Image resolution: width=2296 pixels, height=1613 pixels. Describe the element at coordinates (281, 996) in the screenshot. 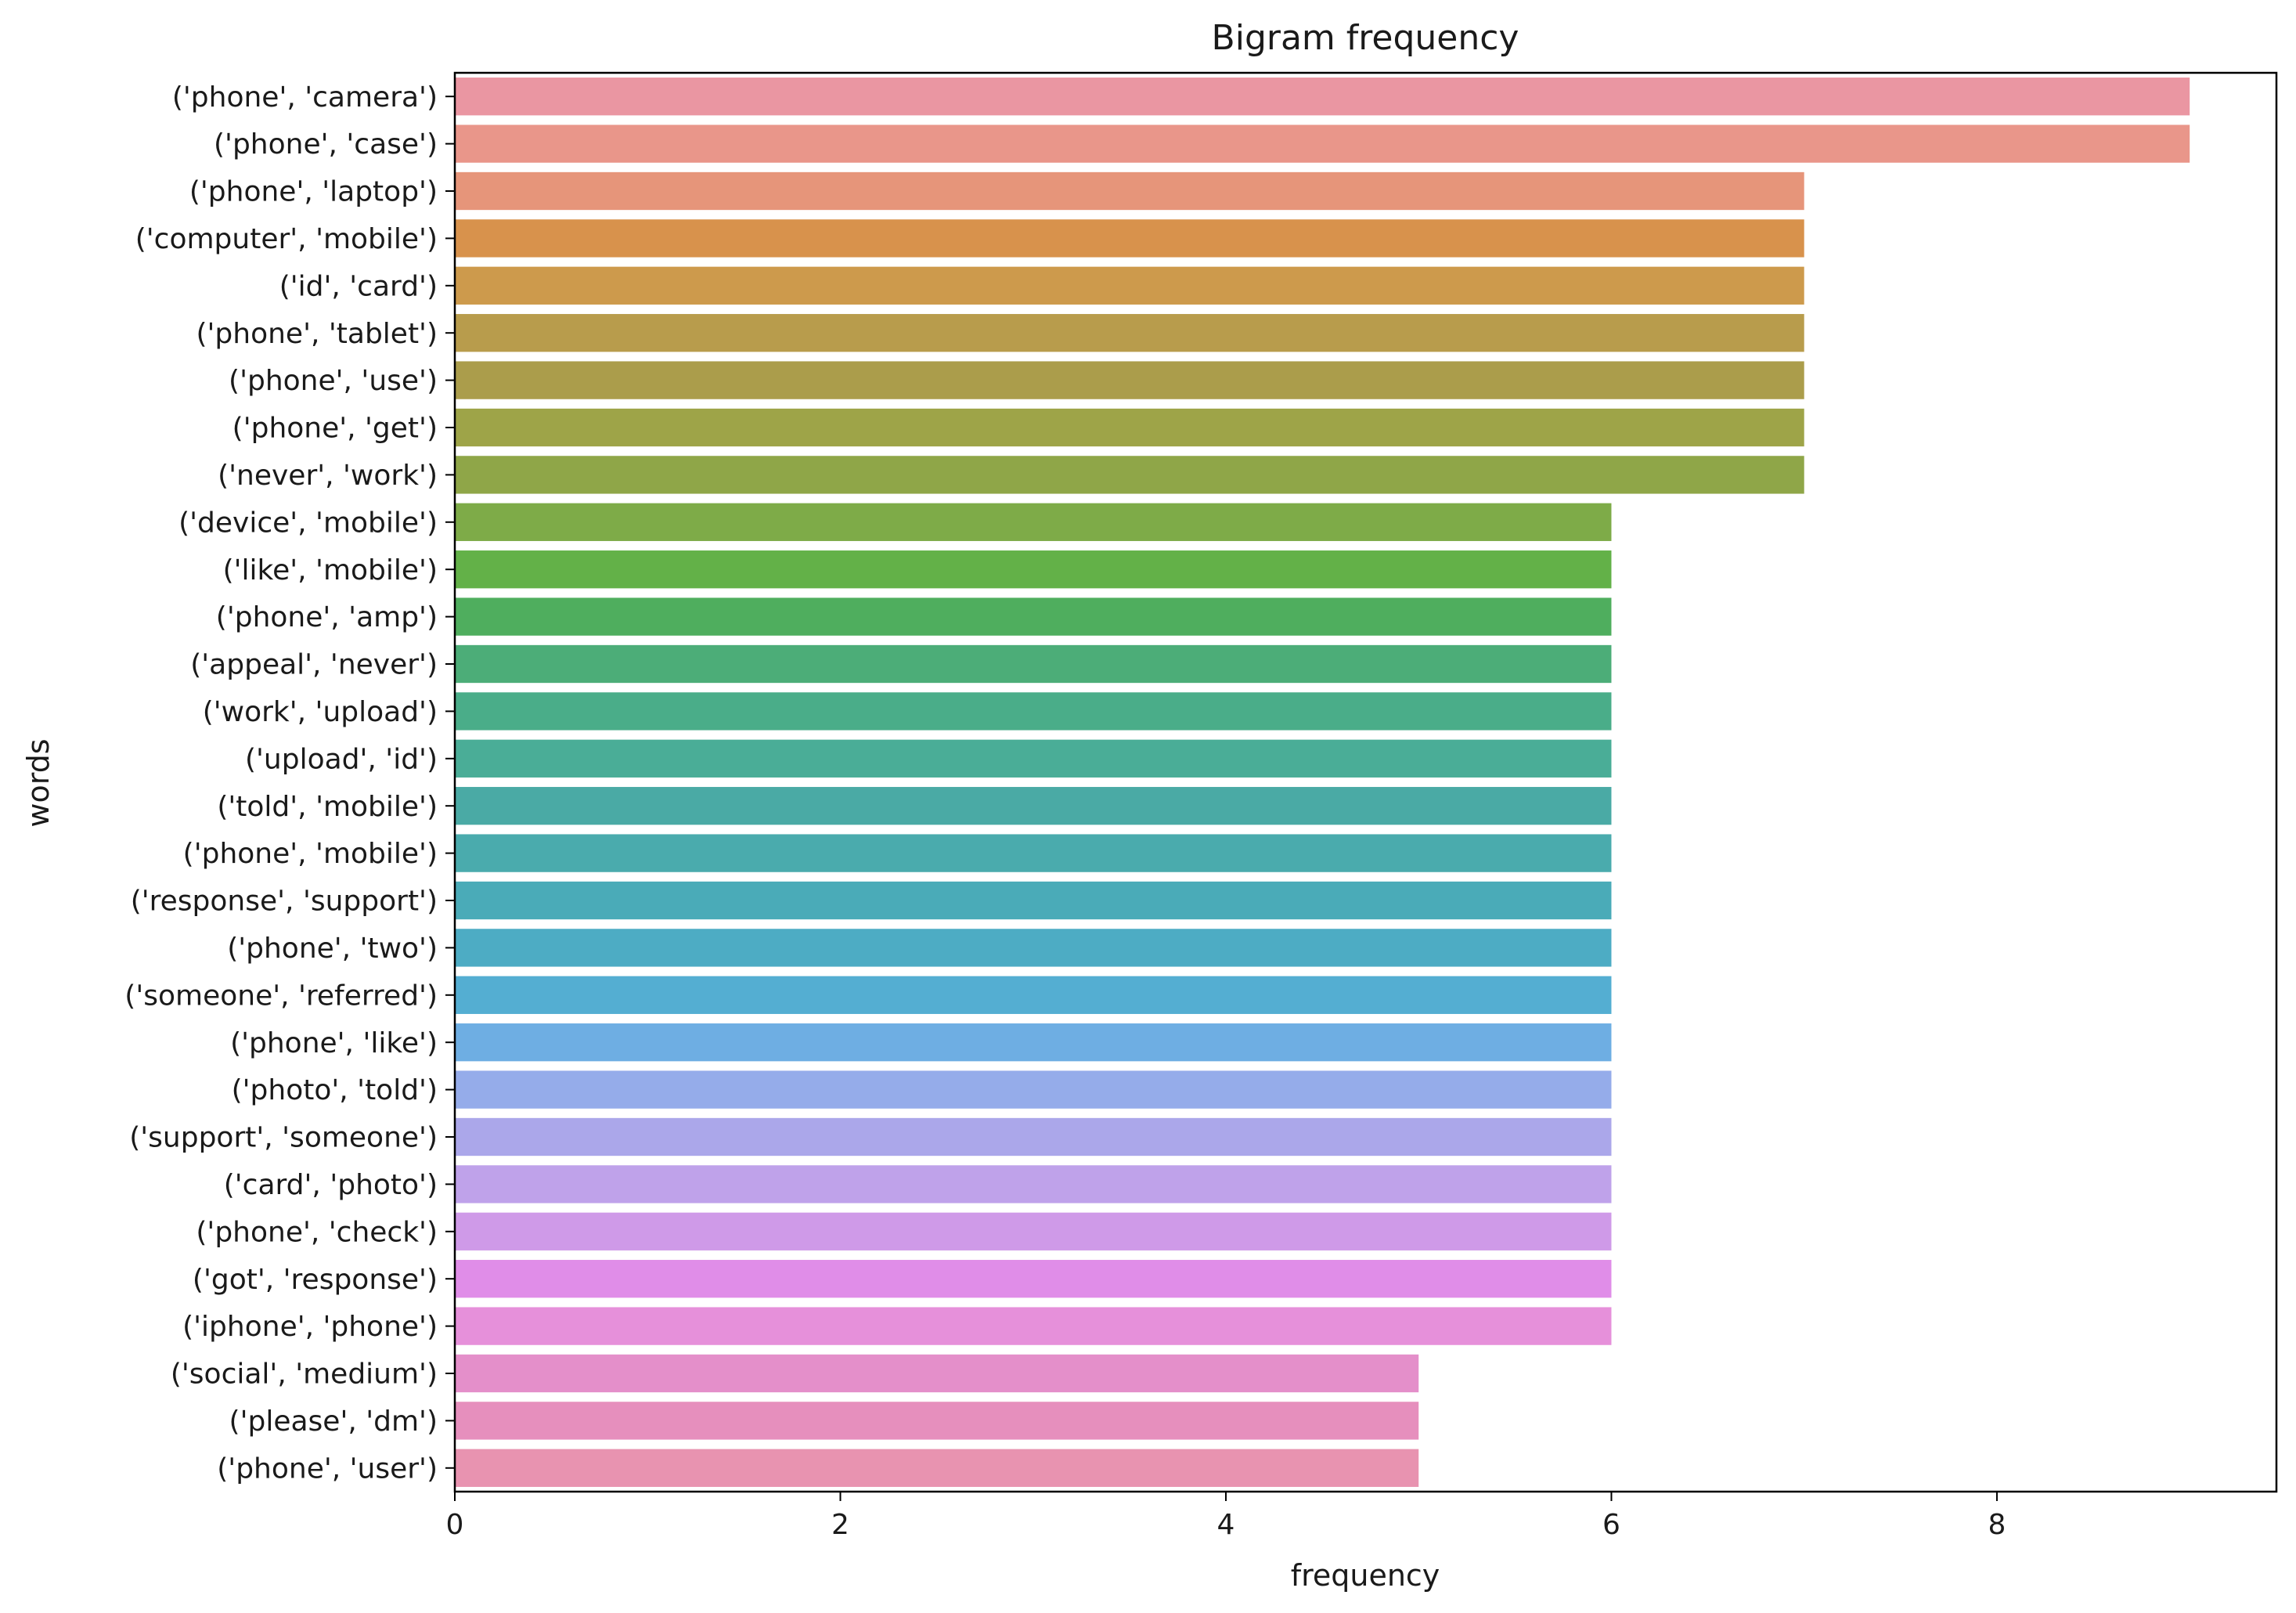

I see `y-tick-label: ('someone', 'referred')` at that location.